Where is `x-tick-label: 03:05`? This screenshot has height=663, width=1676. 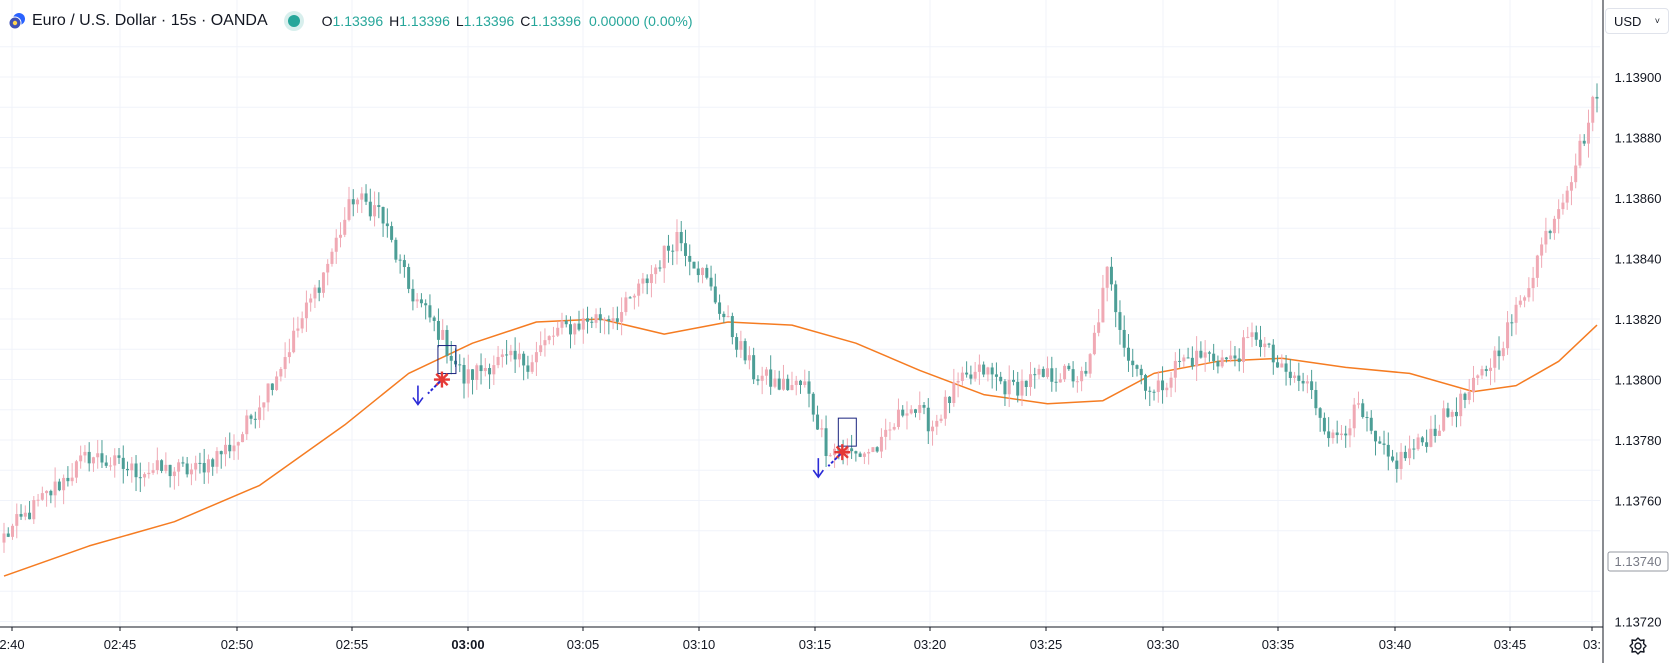 x-tick-label: 03:05 is located at coordinates (583, 644).